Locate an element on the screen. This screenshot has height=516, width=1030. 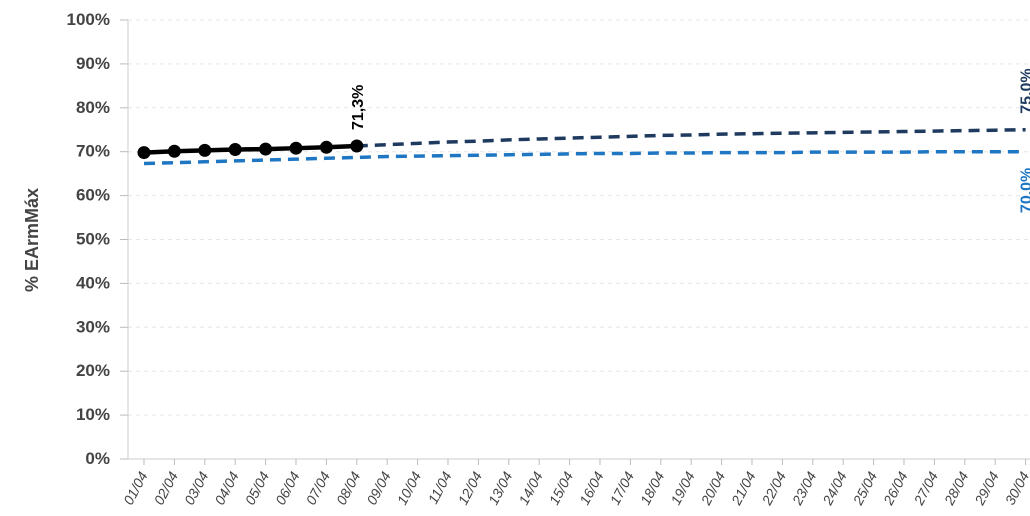
y-tick-label: 10% is located at coordinates (93, 414).